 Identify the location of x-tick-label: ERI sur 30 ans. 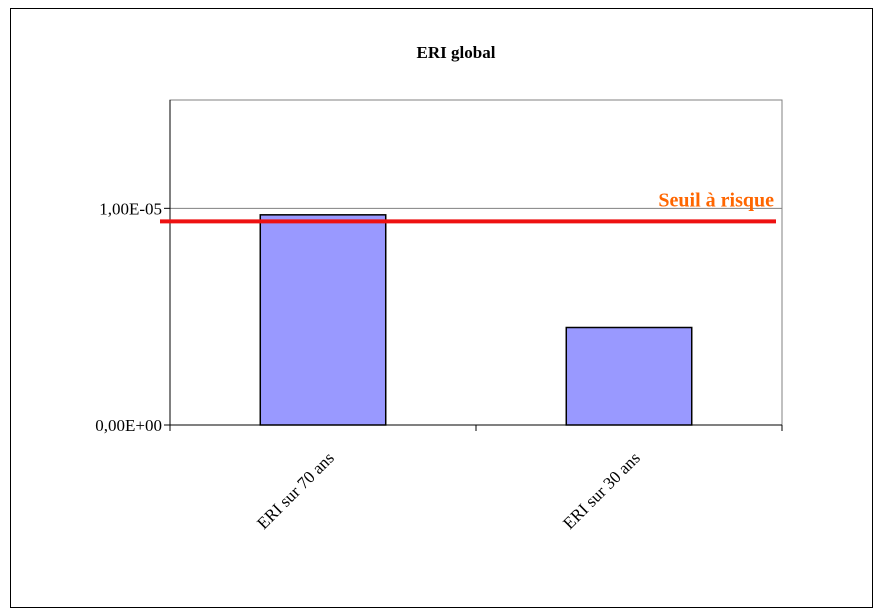
(601, 490).